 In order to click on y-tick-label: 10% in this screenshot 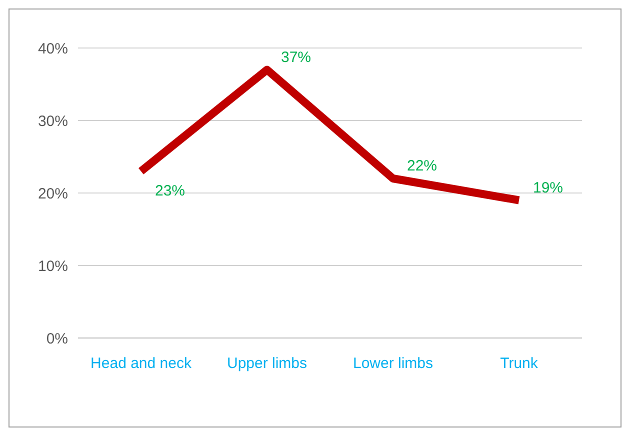, I will do `click(53, 266)`.